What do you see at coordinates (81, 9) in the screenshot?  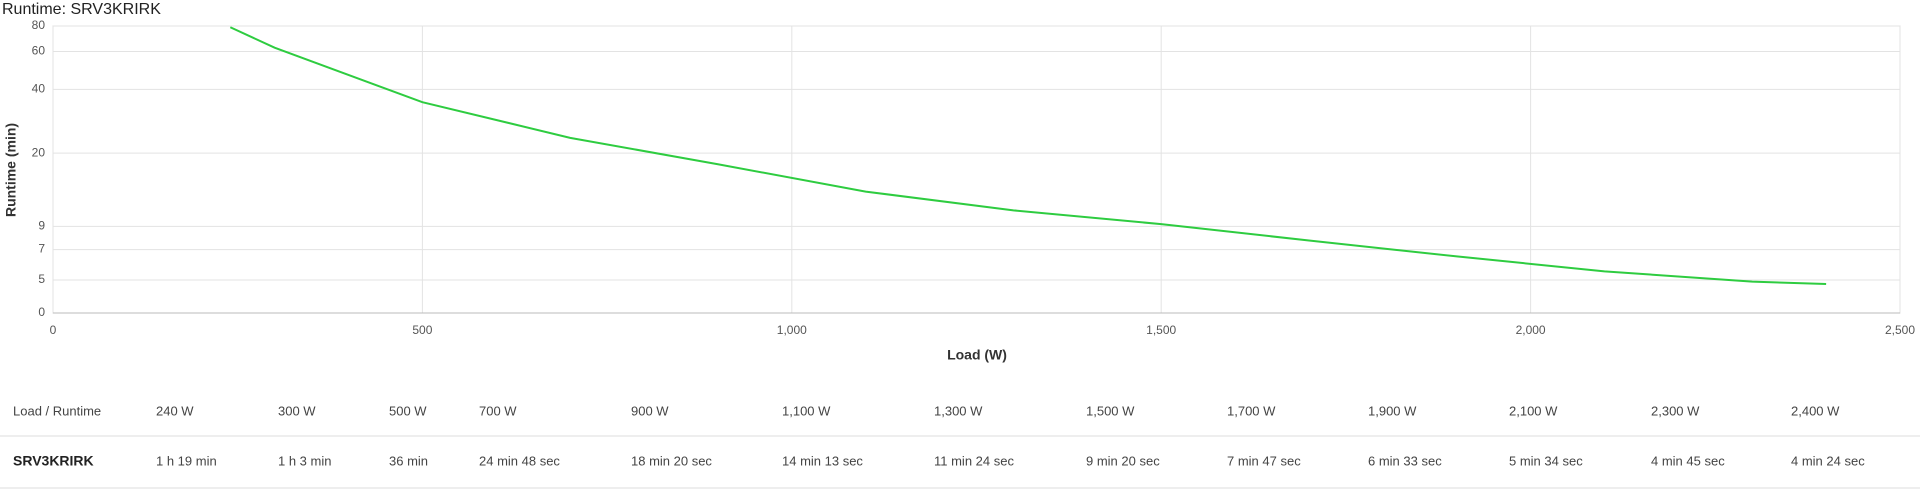 I see `chart-title: Runtime: SRV3KRIRK` at bounding box center [81, 9].